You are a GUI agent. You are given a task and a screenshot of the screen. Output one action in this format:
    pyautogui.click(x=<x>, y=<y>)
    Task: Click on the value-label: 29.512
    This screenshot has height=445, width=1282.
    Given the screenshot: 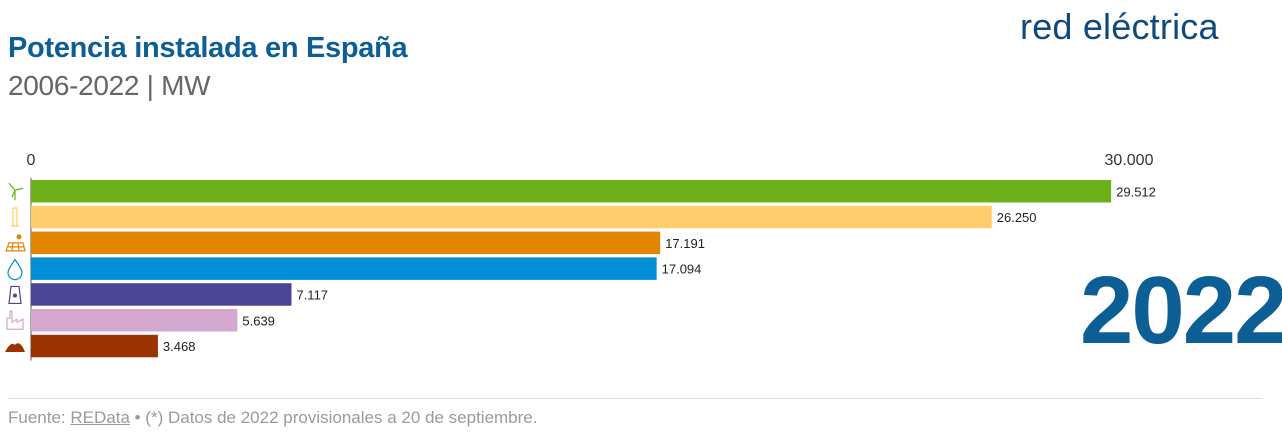 What is the action you would take?
    pyautogui.click(x=1136, y=191)
    